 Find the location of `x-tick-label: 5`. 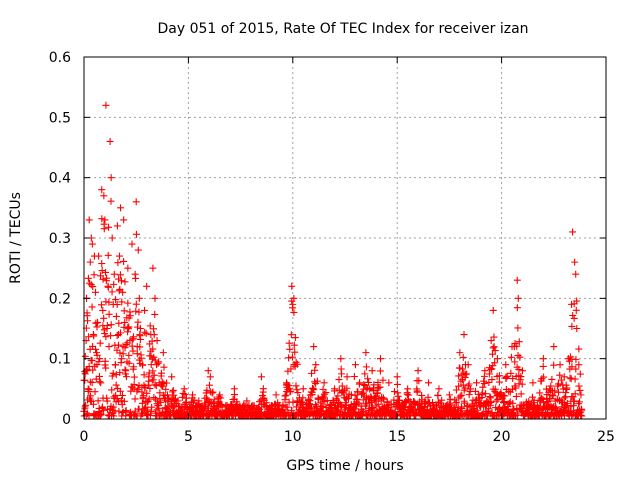

x-tick-label: 5 is located at coordinates (188, 437).